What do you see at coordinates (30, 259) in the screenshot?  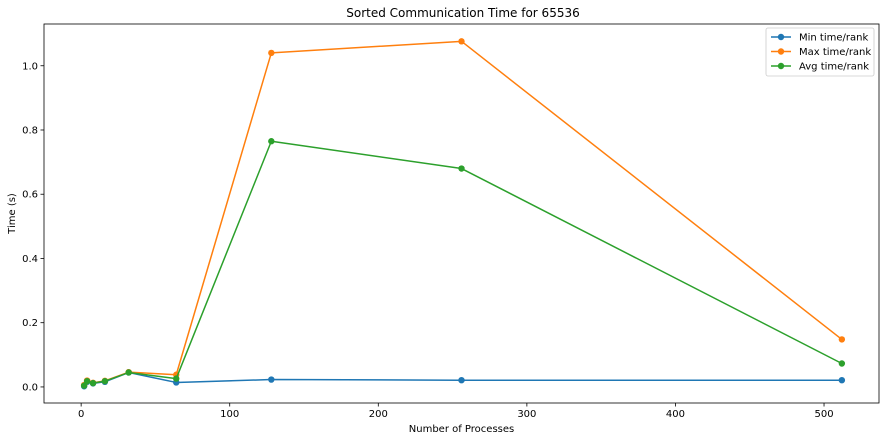 I see `y-tick-label: 0.4` at bounding box center [30, 259].